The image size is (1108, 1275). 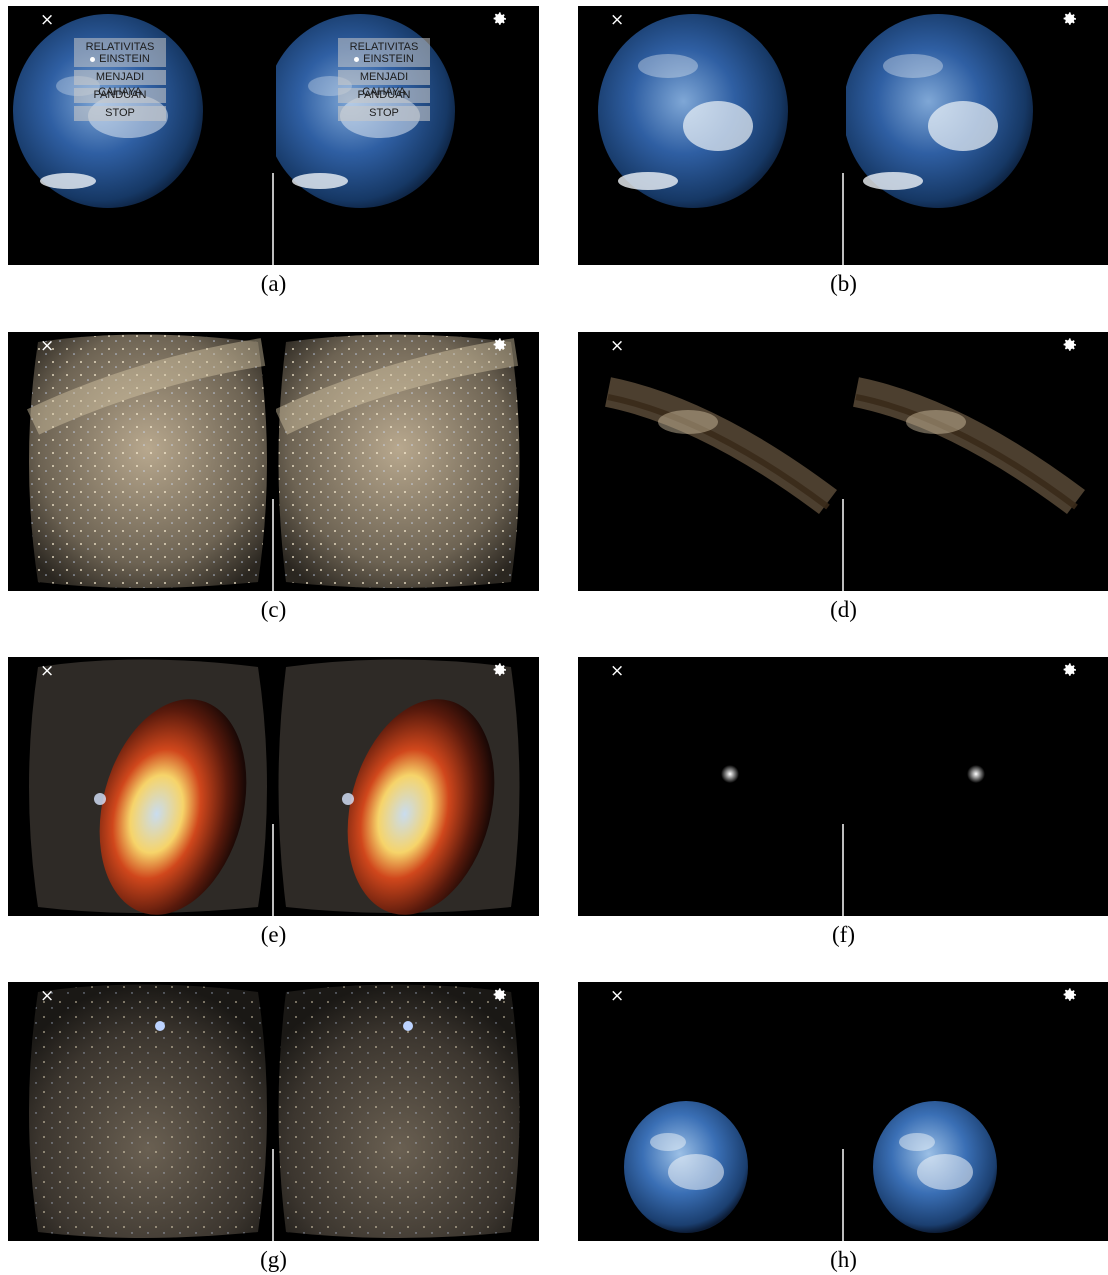 What do you see at coordinates (843, 461) in the screenshot?
I see `vr-panel-d: ×` at bounding box center [843, 461].